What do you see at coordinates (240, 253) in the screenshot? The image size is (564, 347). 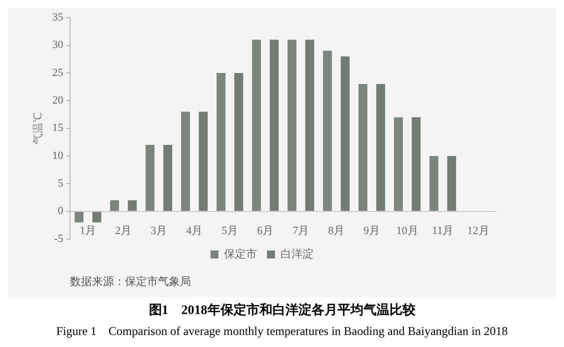 I see `legend-label: 保定市` at bounding box center [240, 253].